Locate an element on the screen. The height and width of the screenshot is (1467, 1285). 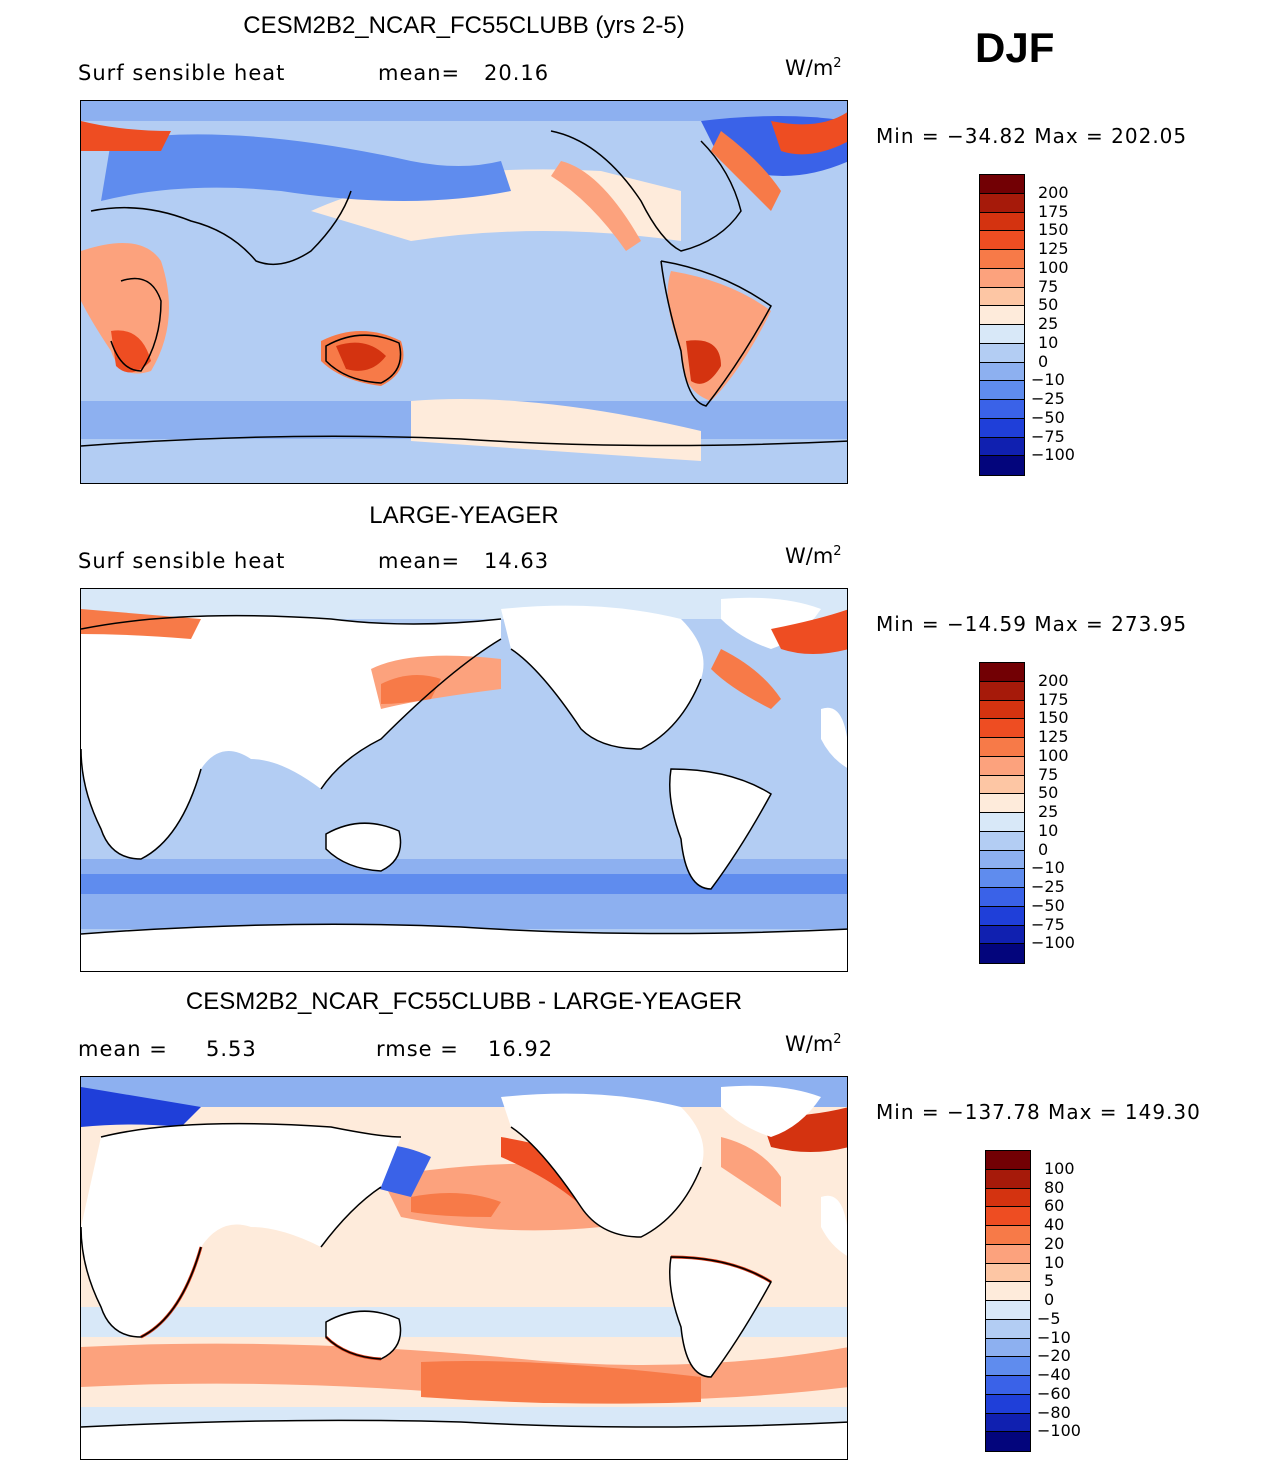
colorbar-tick-label: −40 is located at coordinates (1054, 1374).